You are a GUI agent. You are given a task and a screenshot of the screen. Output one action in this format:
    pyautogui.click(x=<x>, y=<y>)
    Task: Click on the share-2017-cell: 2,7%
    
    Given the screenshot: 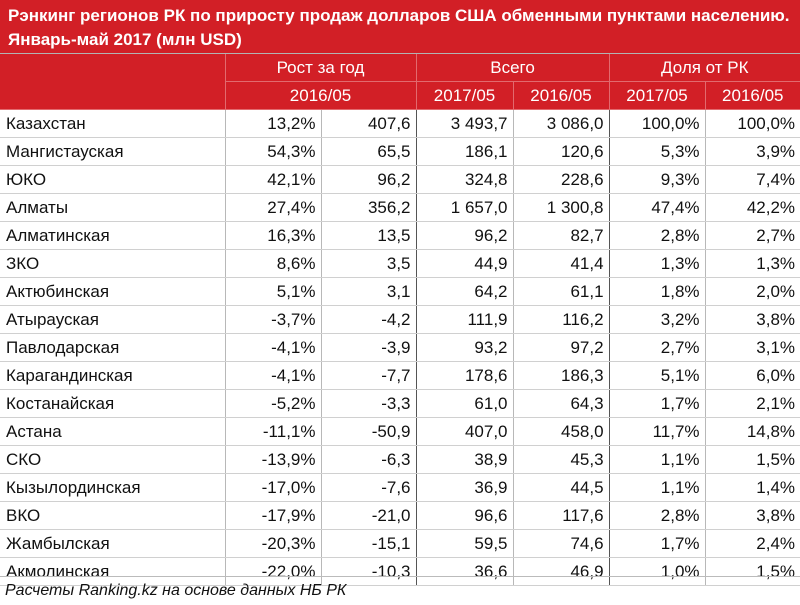 What is the action you would take?
    pyautogui.click(x=657, y=347)
    